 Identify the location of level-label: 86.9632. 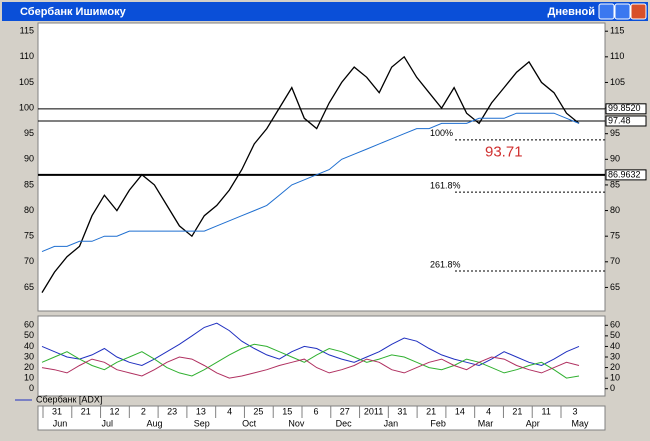
(624, 174).